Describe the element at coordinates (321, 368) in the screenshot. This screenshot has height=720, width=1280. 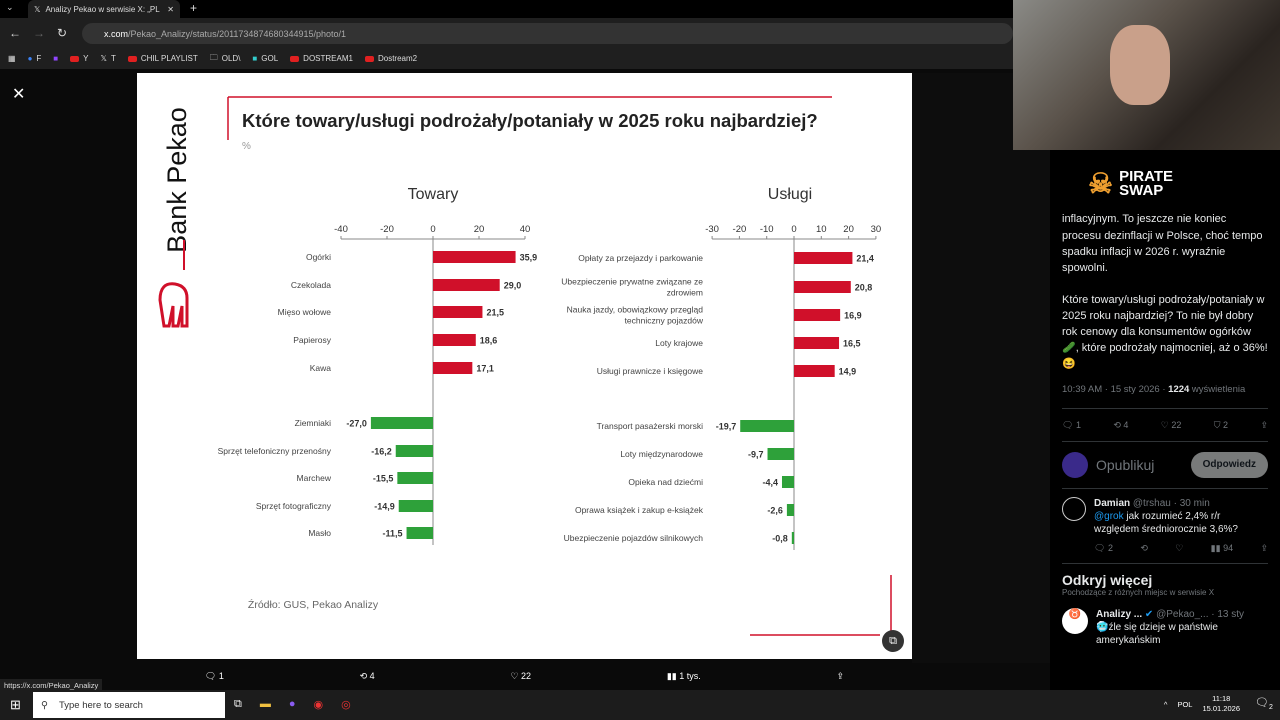
I see `category-label: Kawa` at that location.